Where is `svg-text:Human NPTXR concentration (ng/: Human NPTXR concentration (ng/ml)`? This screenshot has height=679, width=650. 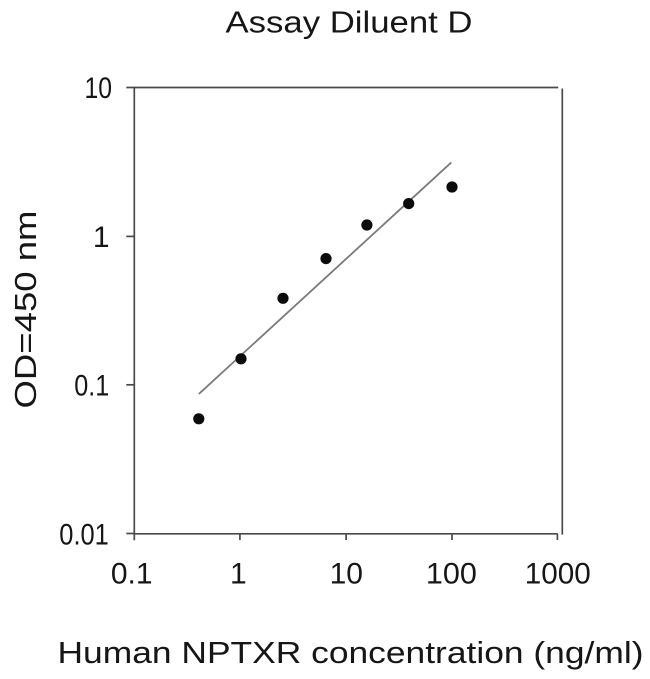
svg-text:Human NPTXR concentration (ng/: Human NPTXR concentration (ng/ml) is located at coordinates (351, 652).